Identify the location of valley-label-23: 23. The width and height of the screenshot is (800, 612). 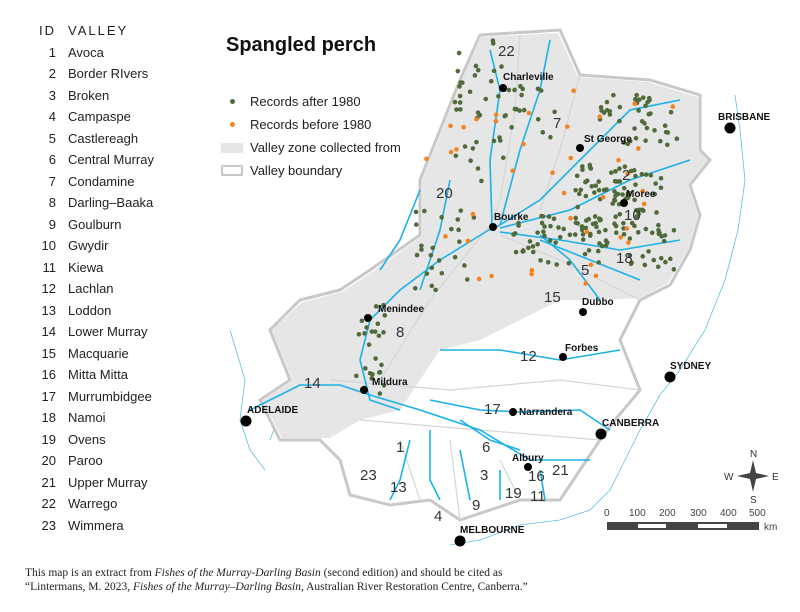
(368, 475).